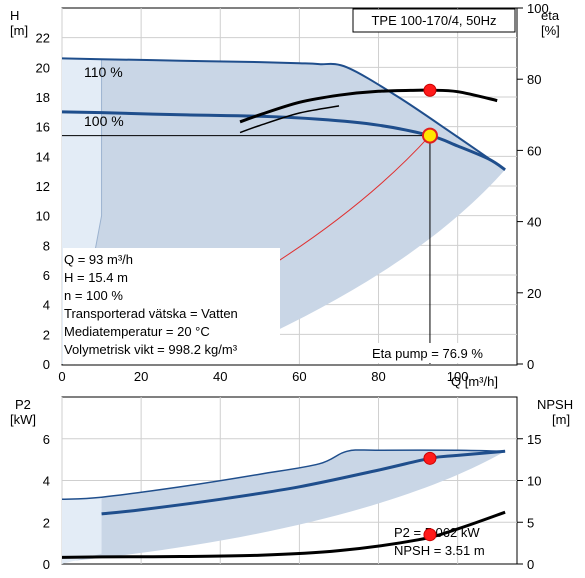 The height and width of the screenshot is (578, 585). Describe the element at coordinates (104, 121) in the screenshot. I see `curve-label-100: 100 %` at that location.